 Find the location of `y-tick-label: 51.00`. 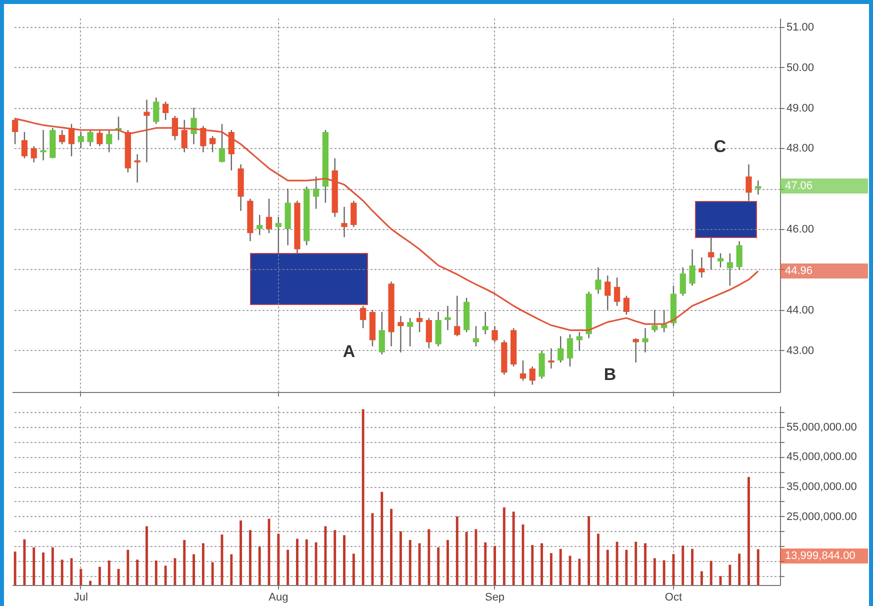

y-tick-label: 51.00 is located at coordinates (800, 27).